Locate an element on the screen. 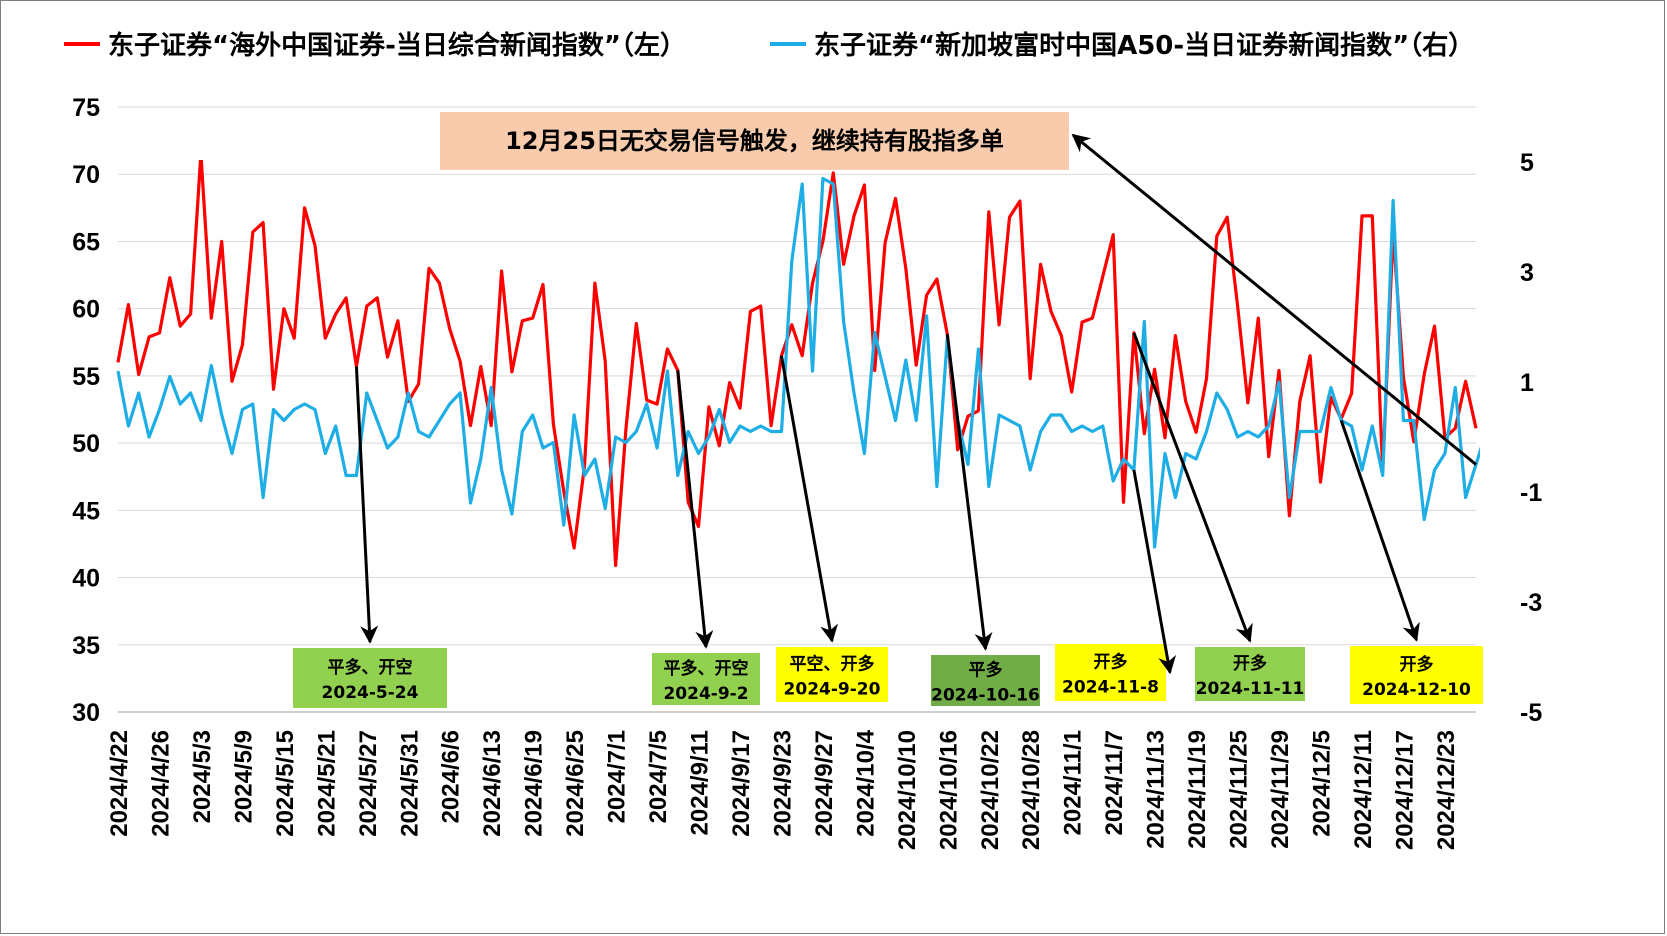  right-axis-ticks: 5 3 1 -1 -3 -5 is located at coordinates (1531, 438).